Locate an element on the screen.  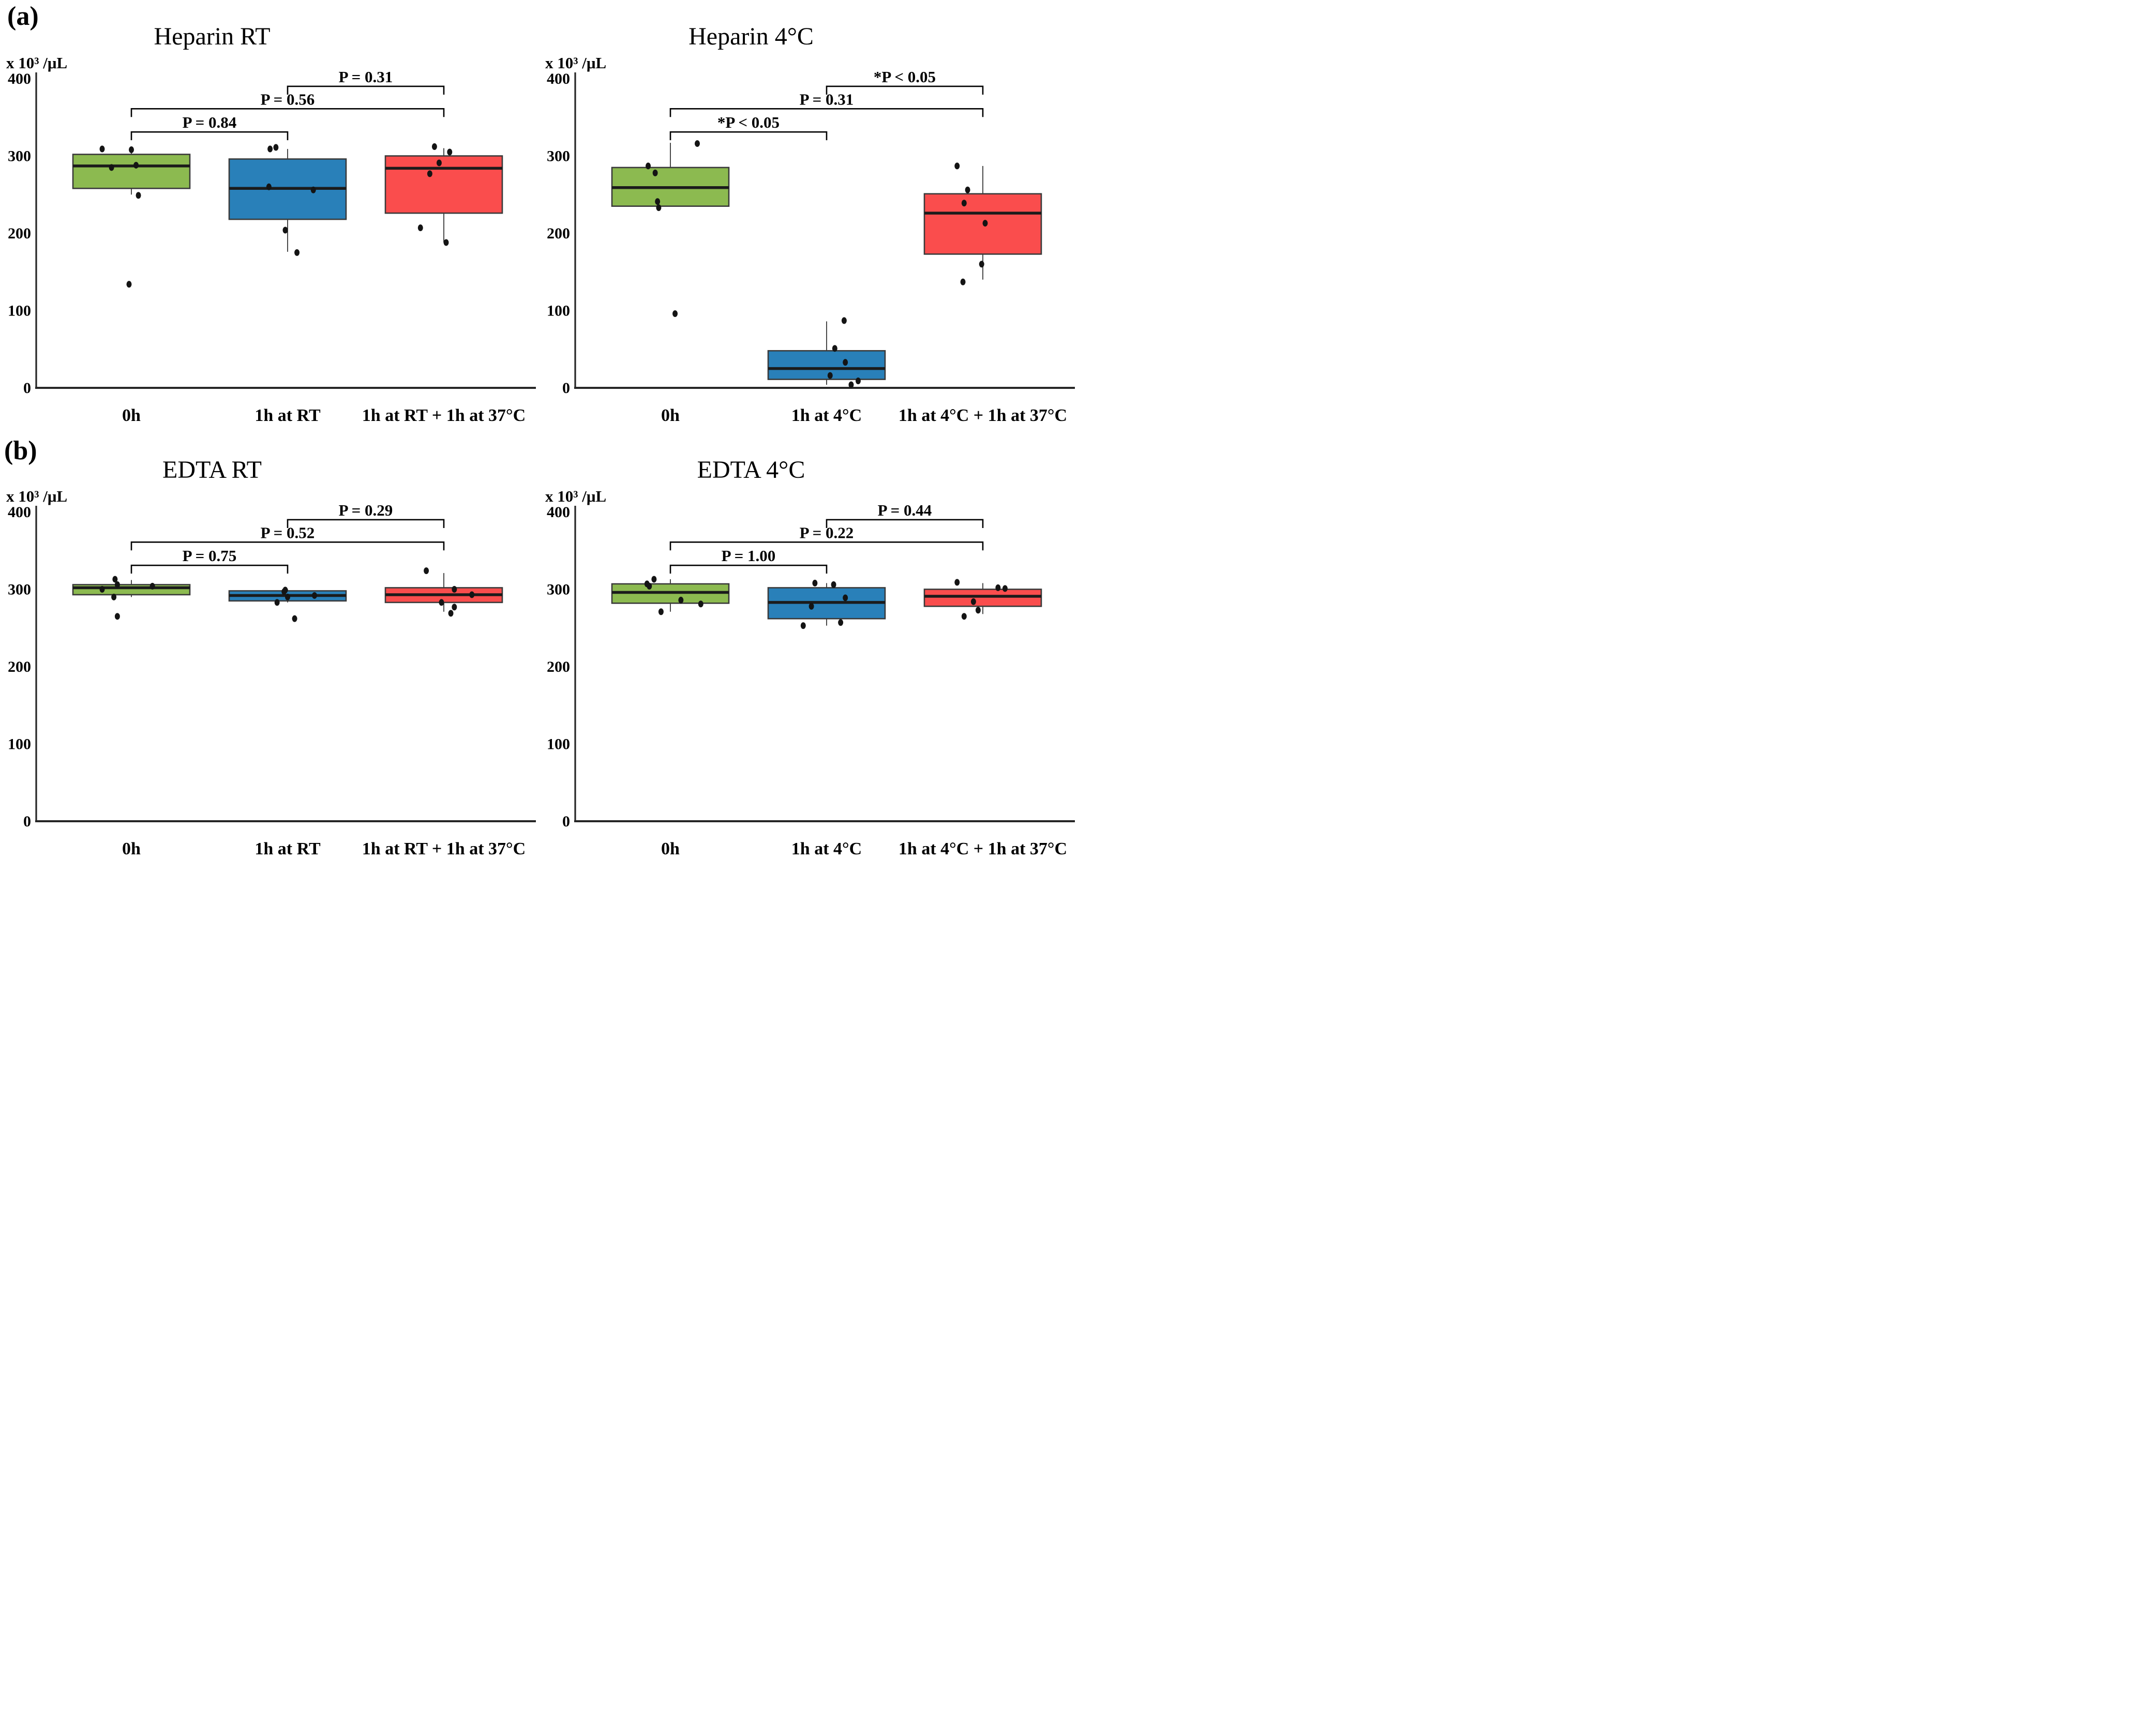
panel-b-label: (b) is located at coordinates (20, 450).